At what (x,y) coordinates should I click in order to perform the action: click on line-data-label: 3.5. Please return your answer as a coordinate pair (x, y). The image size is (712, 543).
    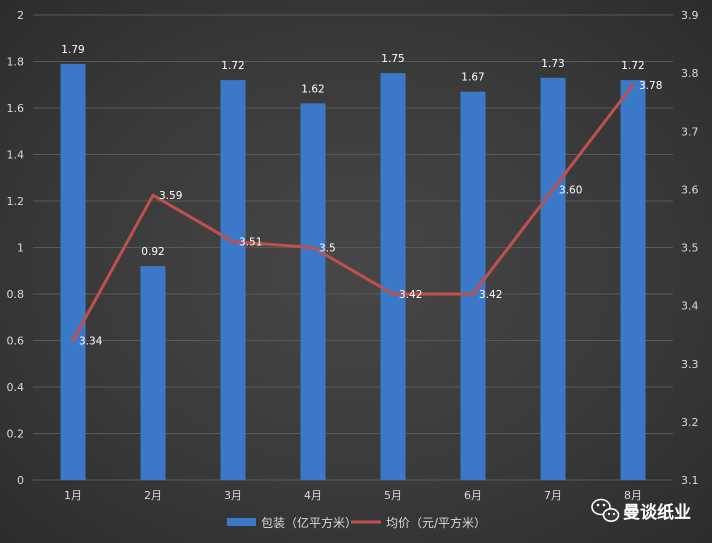
    Looking at the image, I should click on (327, 249).